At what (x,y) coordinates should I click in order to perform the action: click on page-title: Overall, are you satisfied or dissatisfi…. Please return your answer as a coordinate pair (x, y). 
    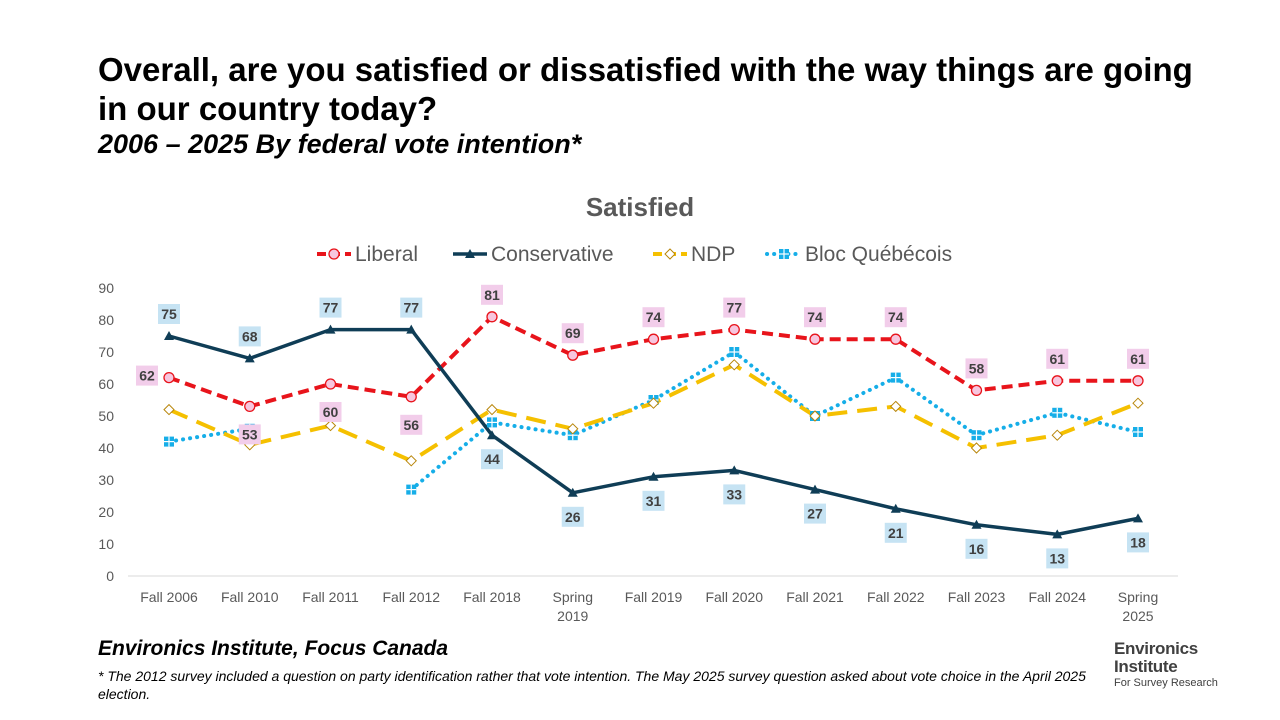
    Looking at the image, I should click on (645, 89).